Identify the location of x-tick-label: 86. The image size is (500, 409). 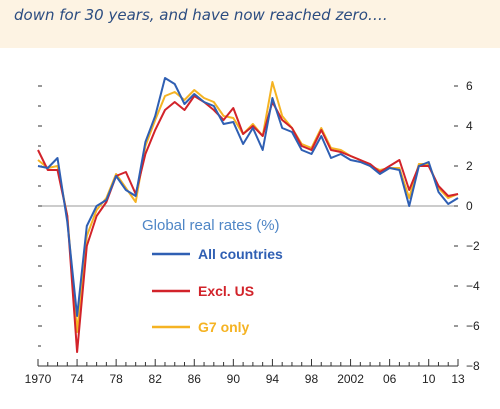
(195, 379).